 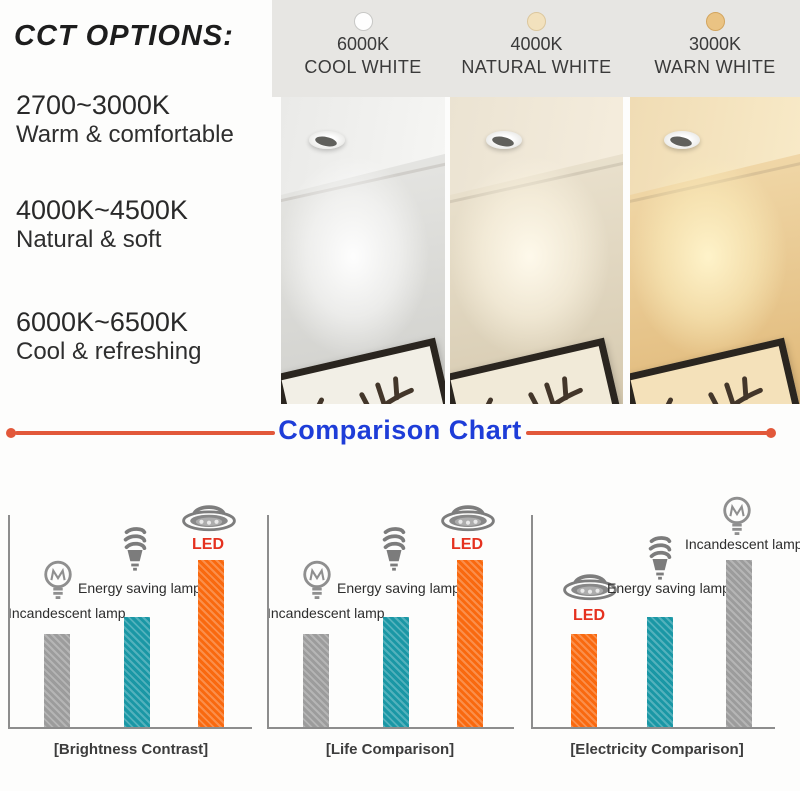 What do you see at coordinates (771, 433) in the screenshot?
I see `divider-dot-right` at bounding box center [771, 433].